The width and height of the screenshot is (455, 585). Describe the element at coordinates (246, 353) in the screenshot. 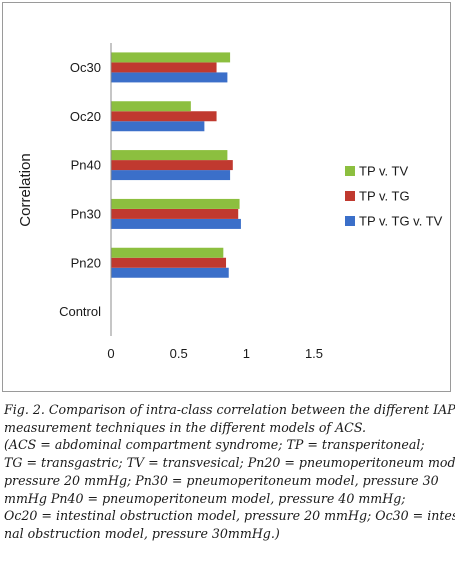

I see `x-tick-label: 1` at that location.